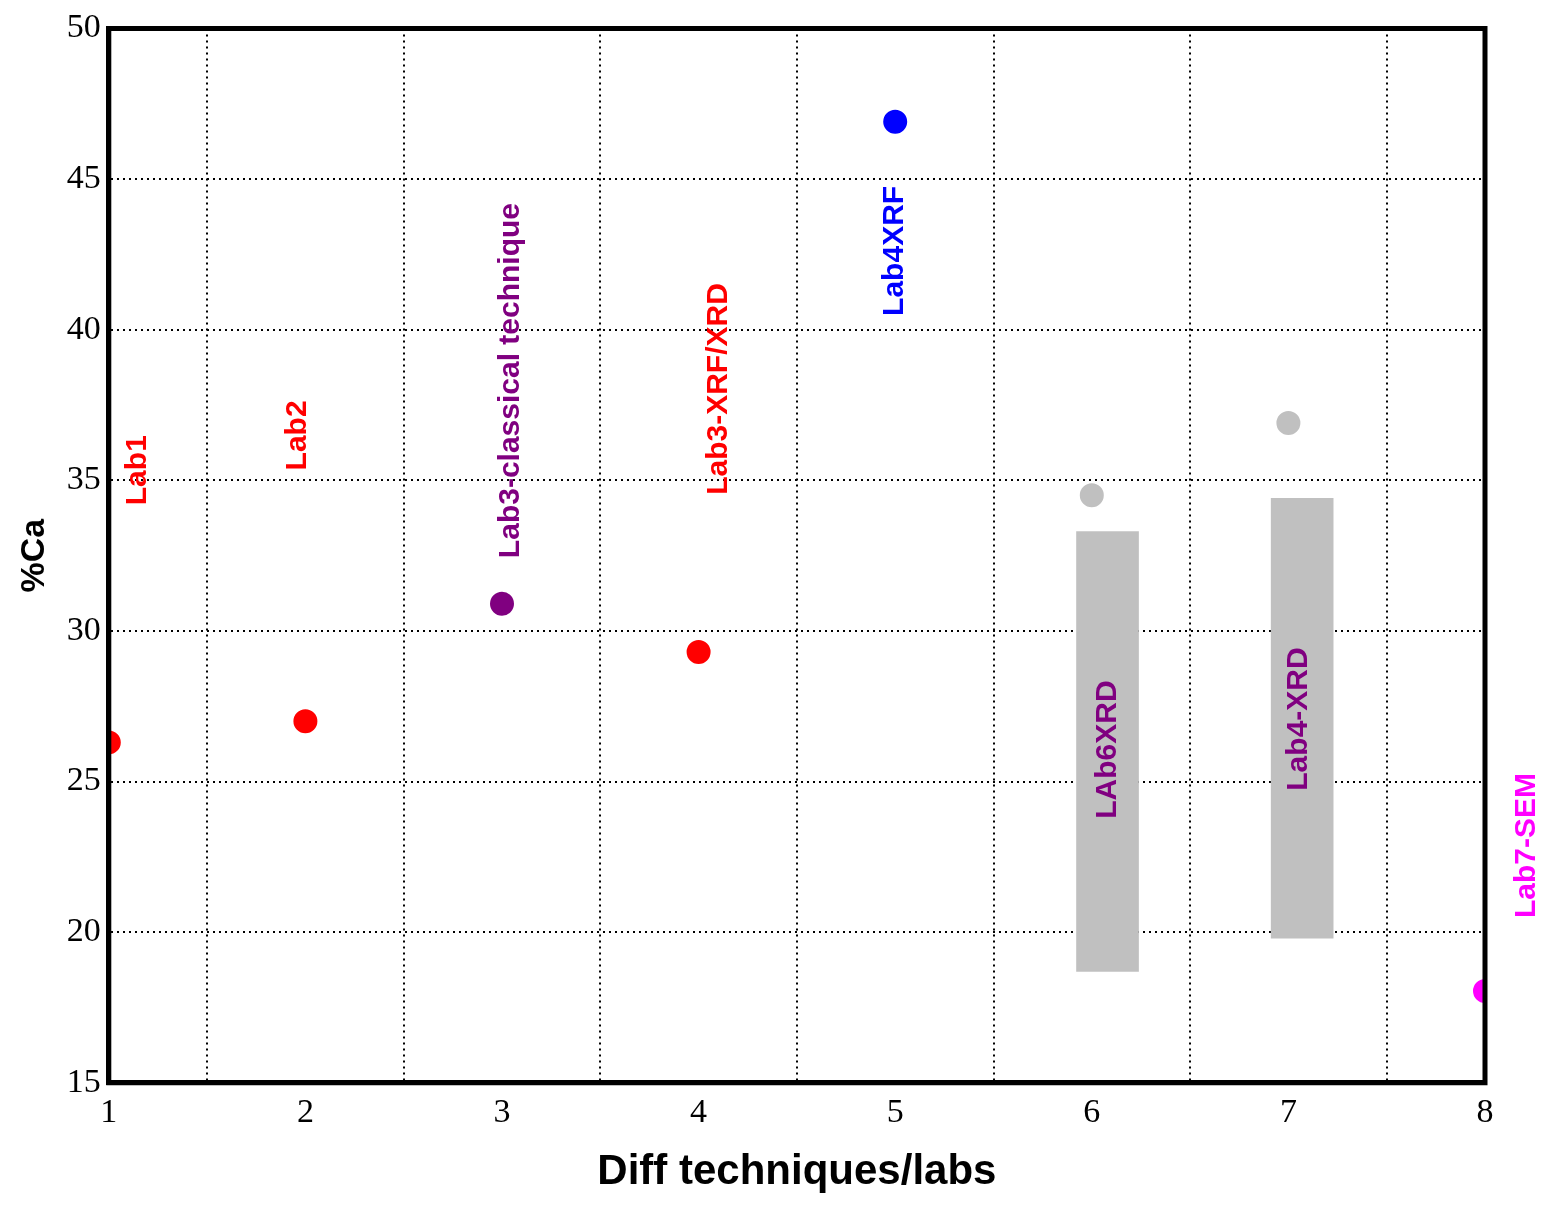  What do you see at coordinates (1106, 749) in the screenshot?
I see `annotation: LAb6XRD` at bounding box center [1106, 749].